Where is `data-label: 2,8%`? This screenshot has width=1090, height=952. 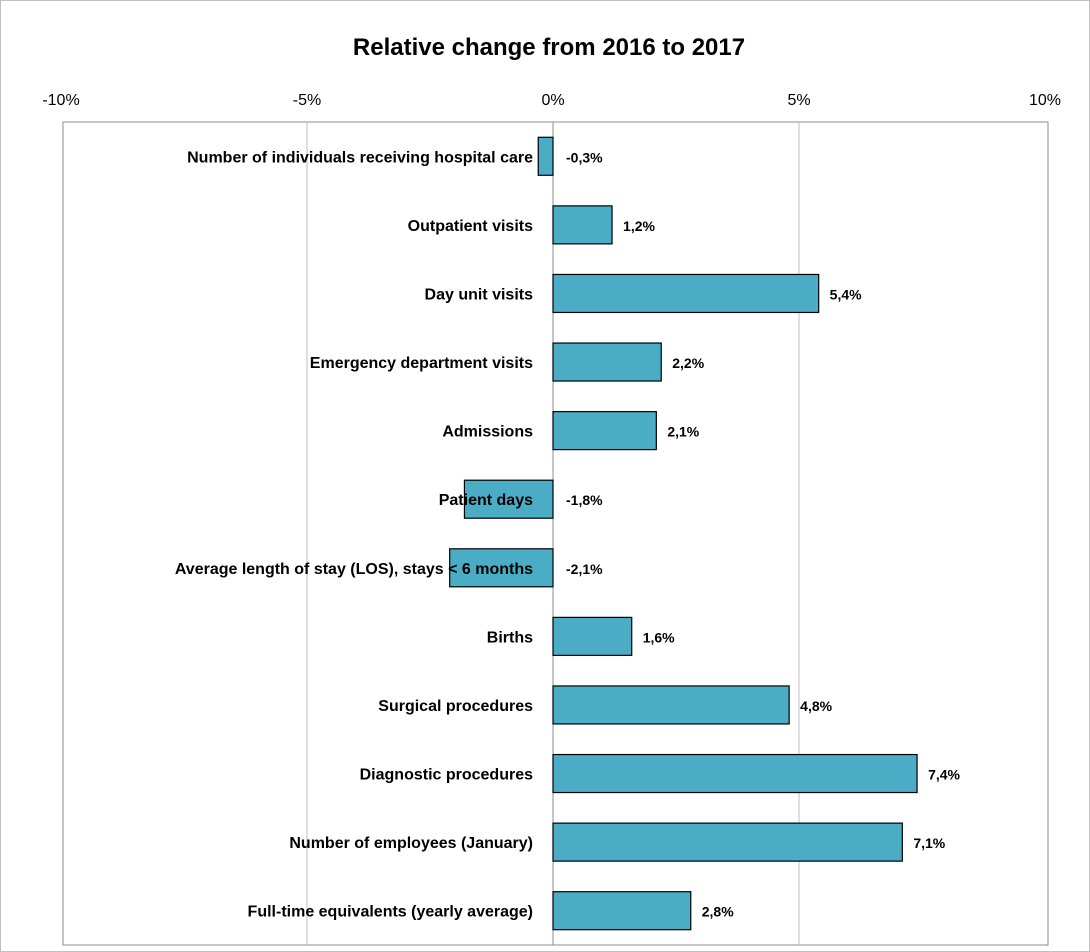 data-label: 2,8% is located at coordinates (718, 912).